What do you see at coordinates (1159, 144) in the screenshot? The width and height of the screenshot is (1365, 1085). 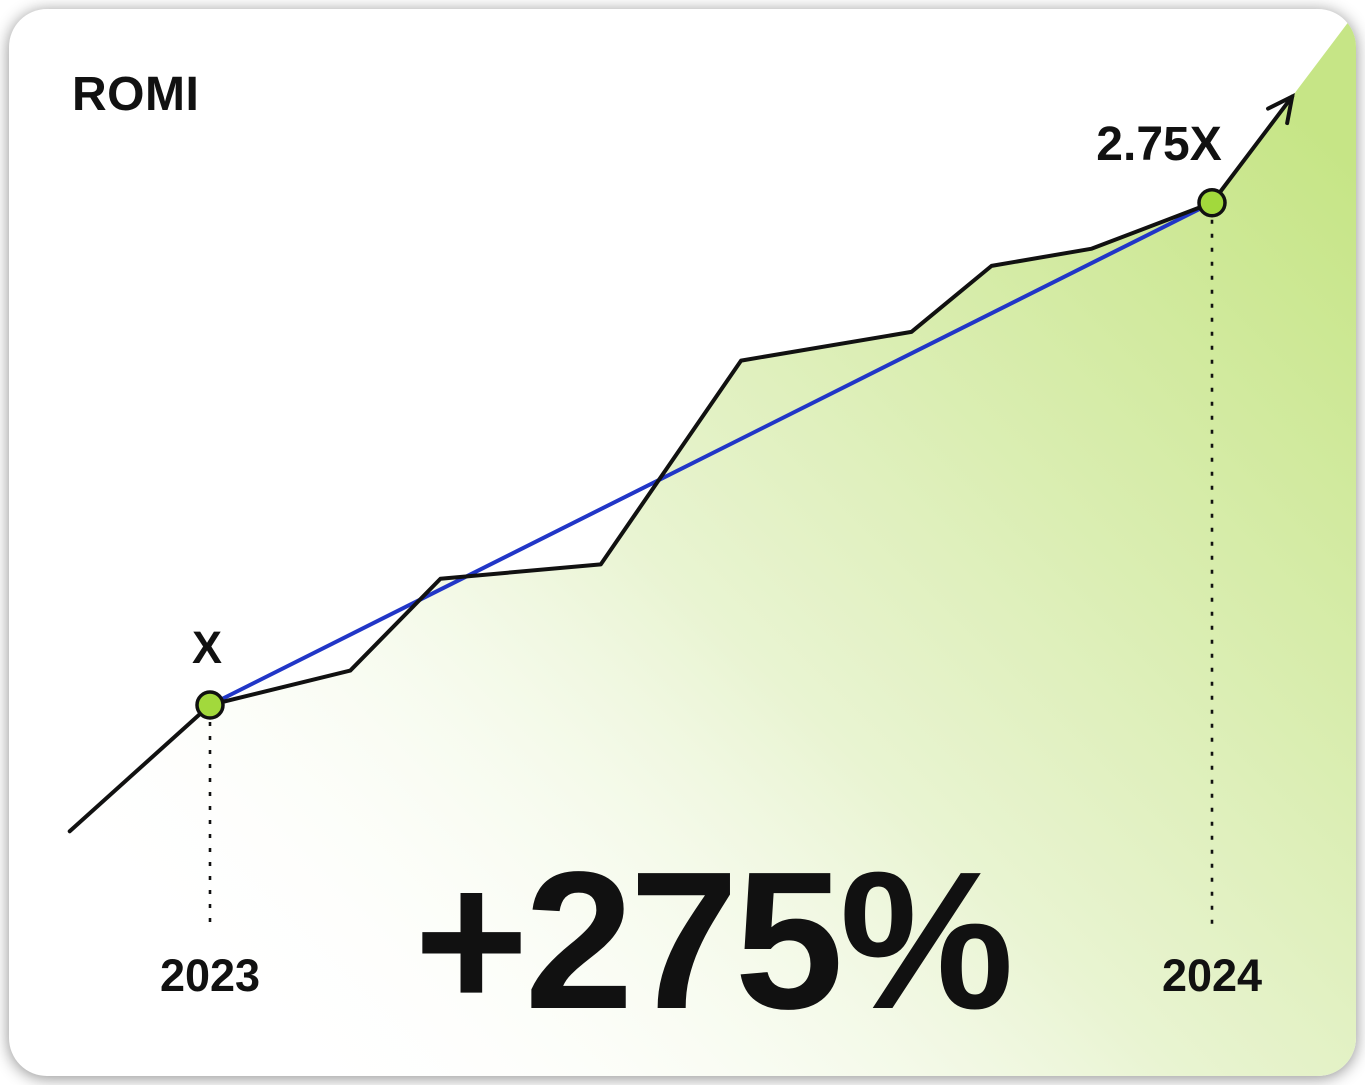 I see `end-point-label: 2.75X` at bounding box center [1159, 144].